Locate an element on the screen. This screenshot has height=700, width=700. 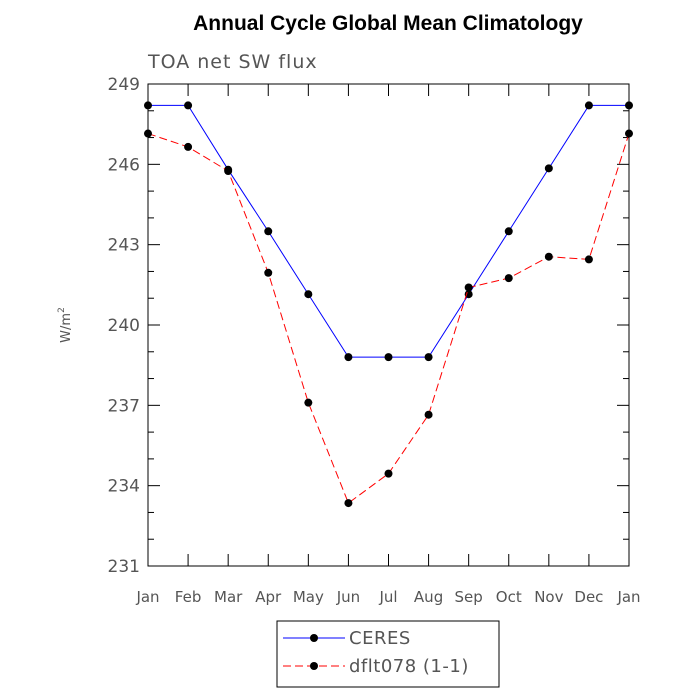
y-tick-label: 249 is located at coordinates (124, 85).